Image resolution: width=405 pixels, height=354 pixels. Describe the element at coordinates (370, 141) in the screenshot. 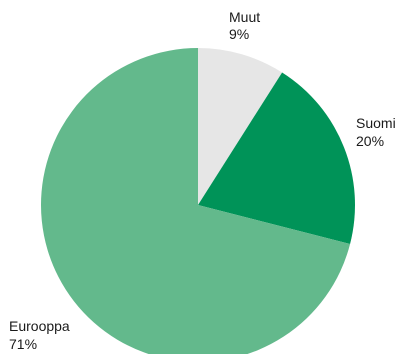

I see `slice-label-suomi-value: 20%` at that location.